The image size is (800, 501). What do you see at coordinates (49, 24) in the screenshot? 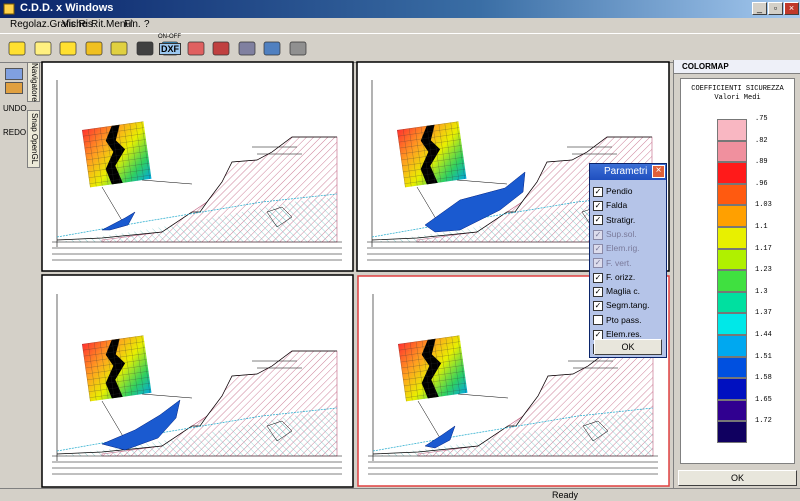
I see `menu-item: Regolaz.Grafiche` at bounding box center [49, 24].